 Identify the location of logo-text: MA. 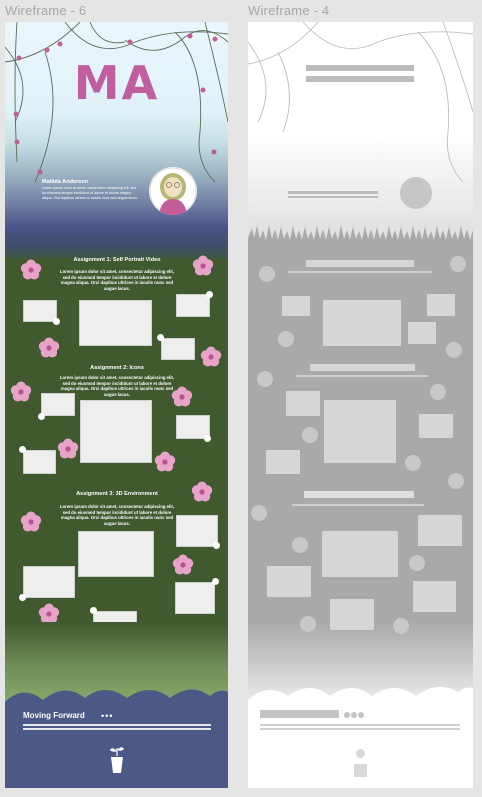
(116, 83).